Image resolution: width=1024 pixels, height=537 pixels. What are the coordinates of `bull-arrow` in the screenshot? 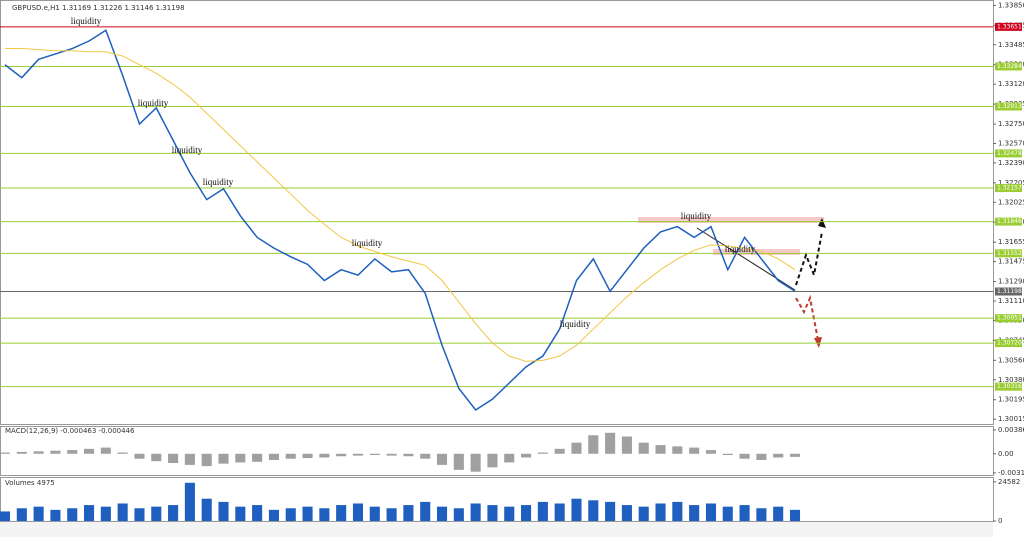 It's located at (809, 258).